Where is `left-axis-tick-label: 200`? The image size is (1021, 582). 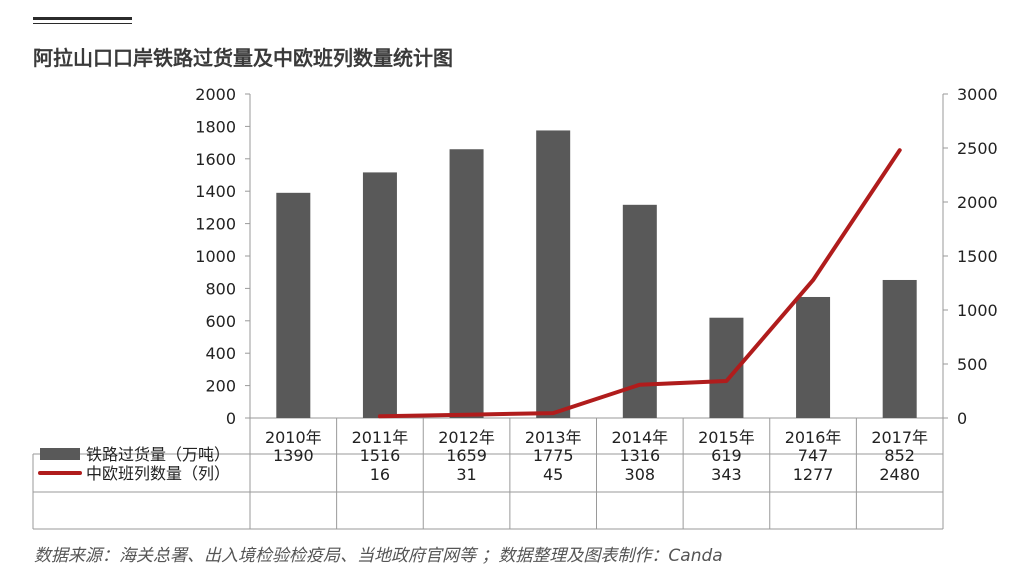
left-axis-tick-label: 200 is located at coordinates (220, 386).